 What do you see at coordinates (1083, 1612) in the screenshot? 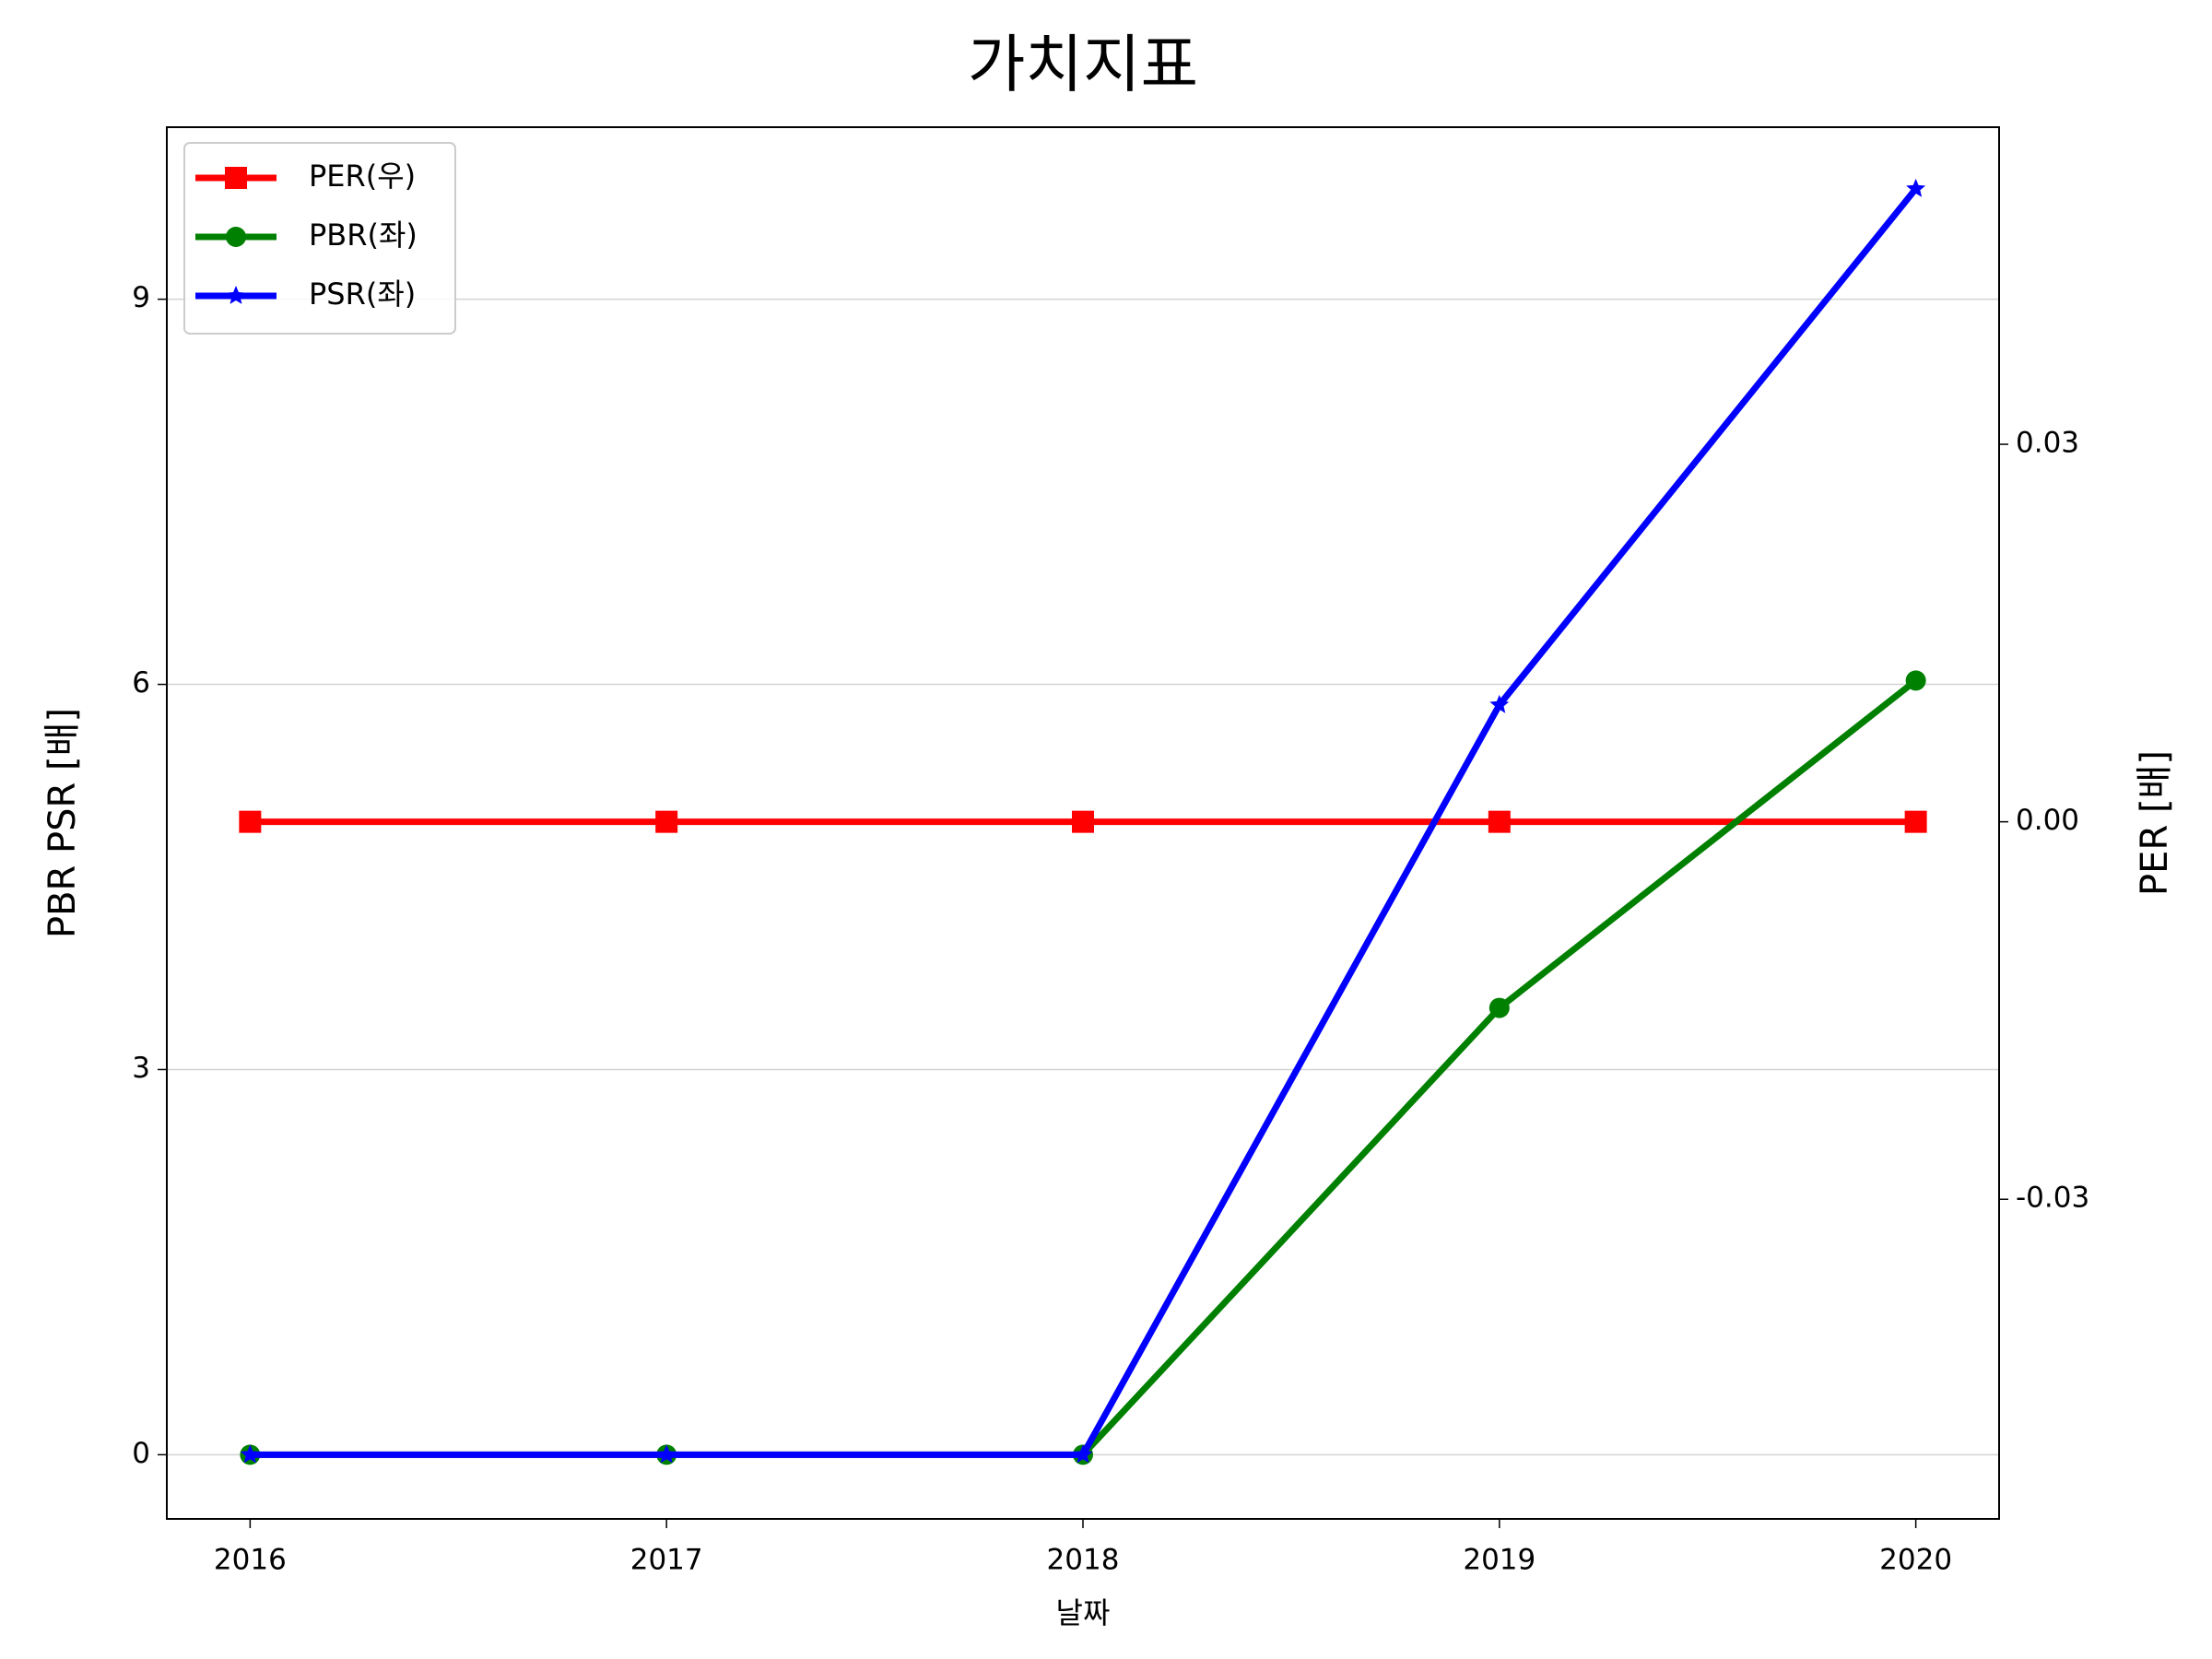
I see `x-axis-label: 날짜` at bounding box center [1083, 1612].